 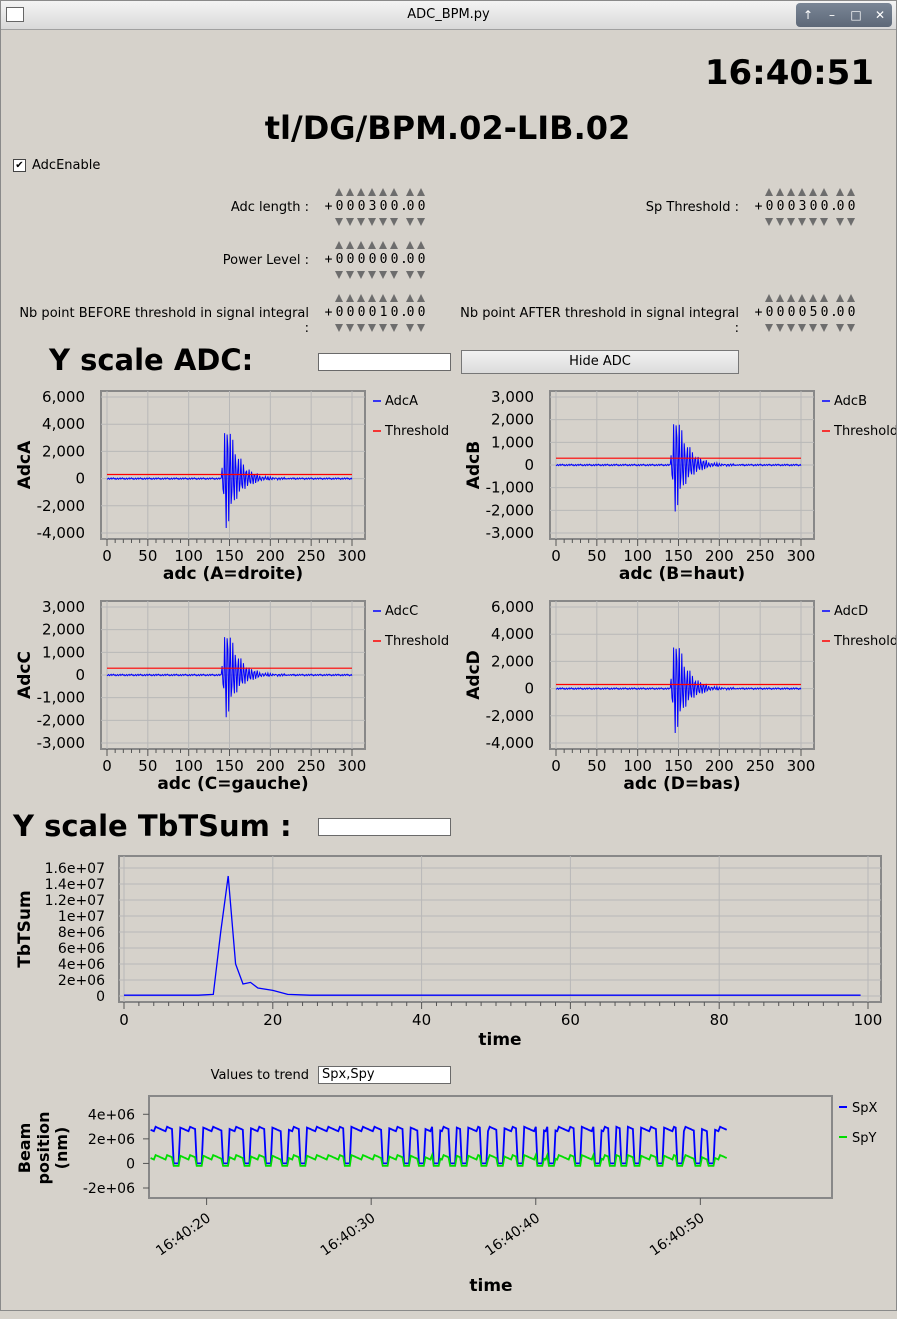 I want to click on maximize-icon: □, so click(x=856, y=15).